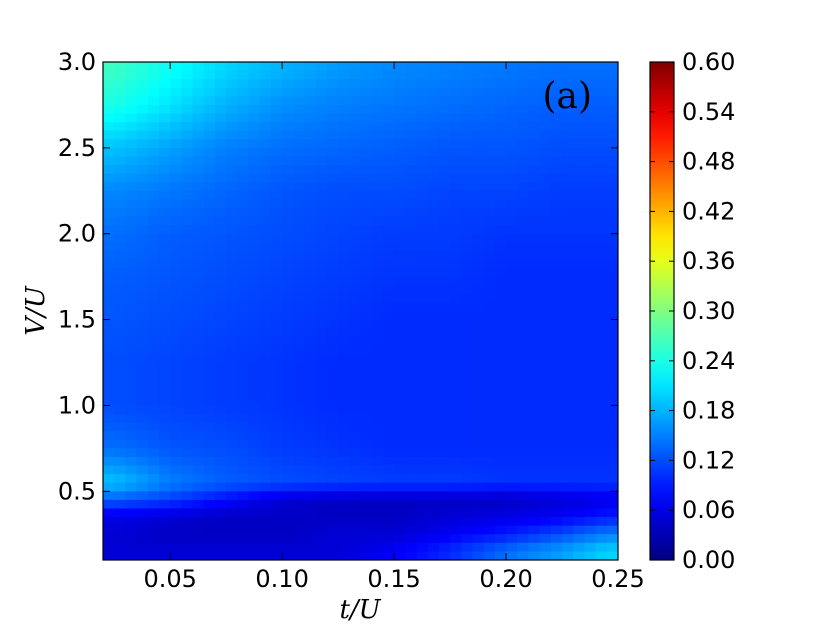  What do you see at coordinates (708, 261) in the screenshot?
I see `colorbar-tick-label: 0.36` at bounding box center [708, 261].